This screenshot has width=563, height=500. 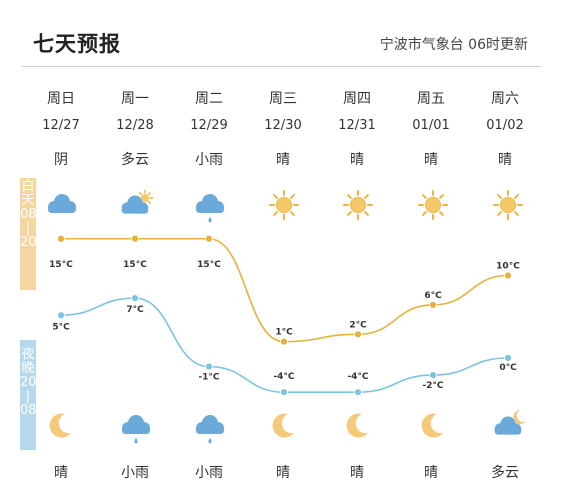 I want to click on day-of-week: 周日, so click(x=61, y=99).